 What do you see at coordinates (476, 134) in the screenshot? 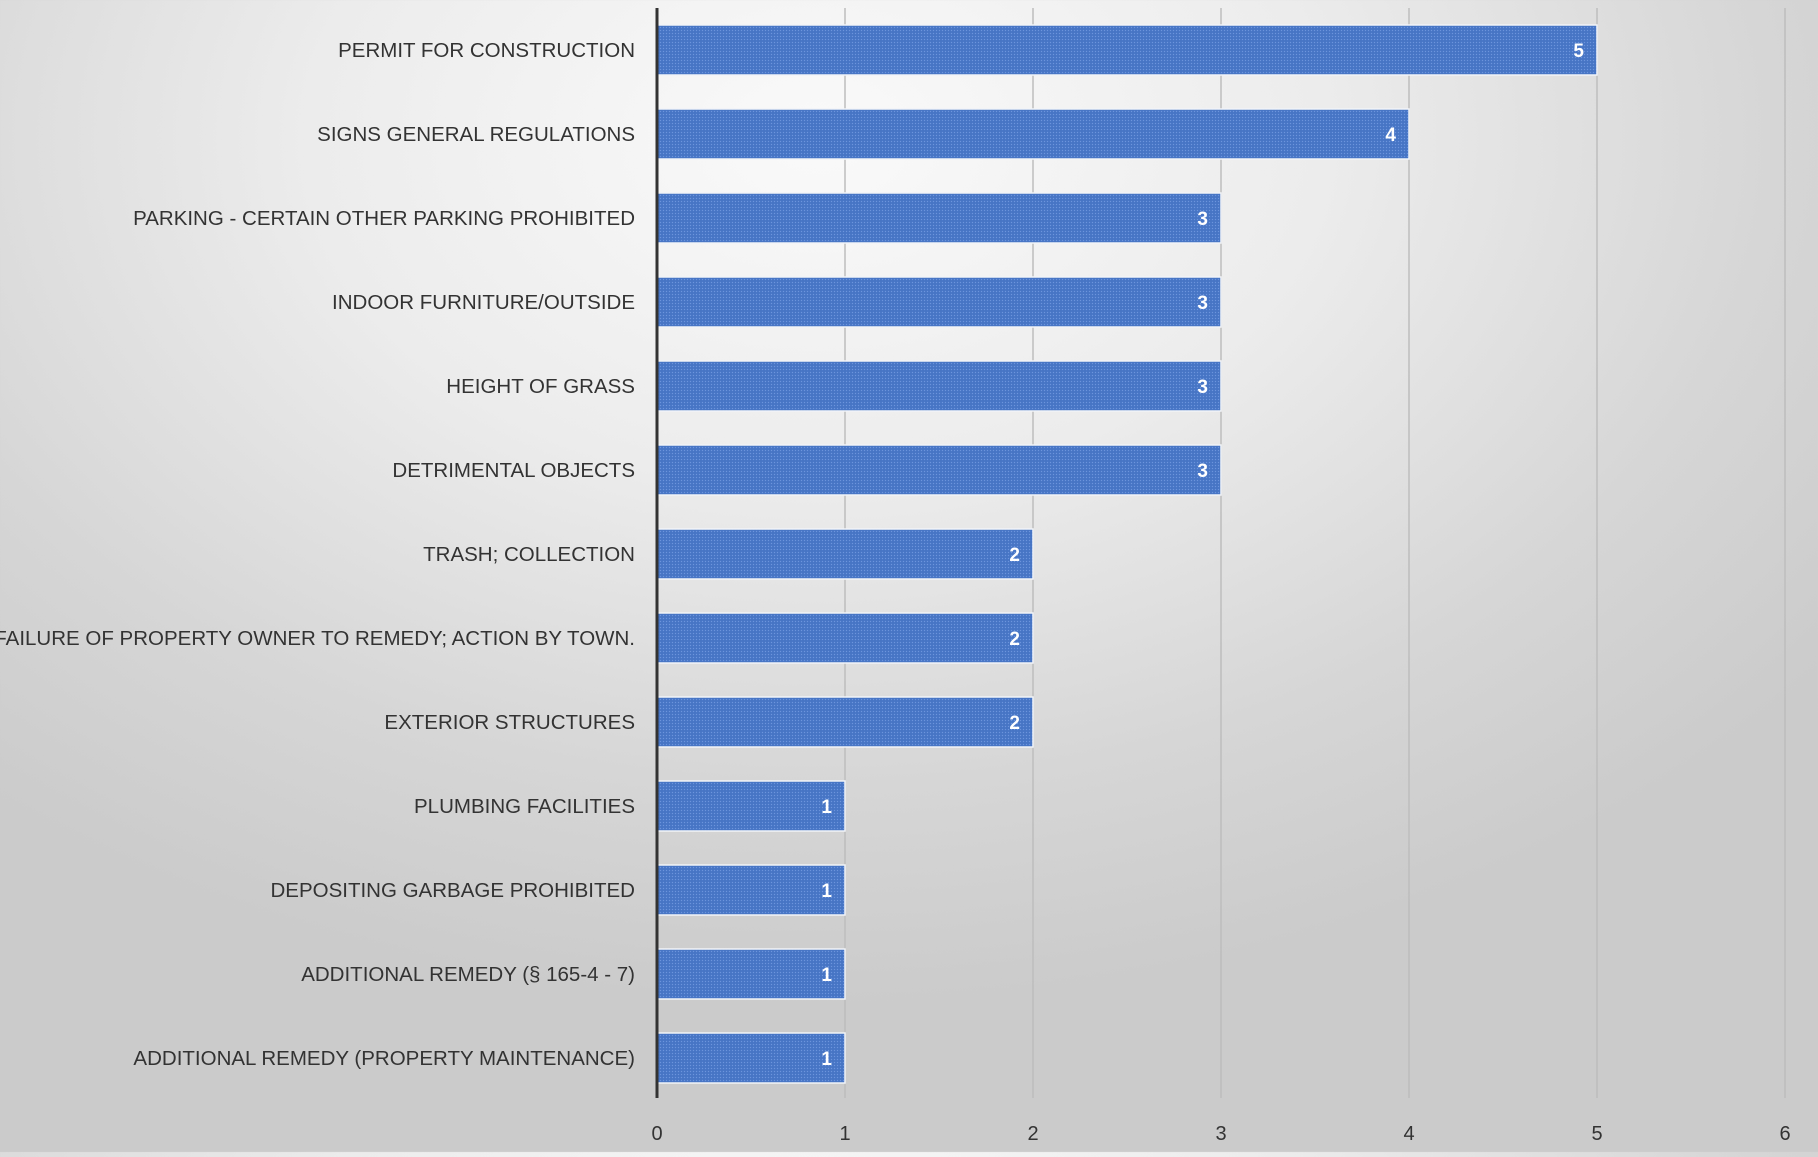
I see `category-label: SIGNS GENERAL REGULATIONS` at bounding box center [476, 134].